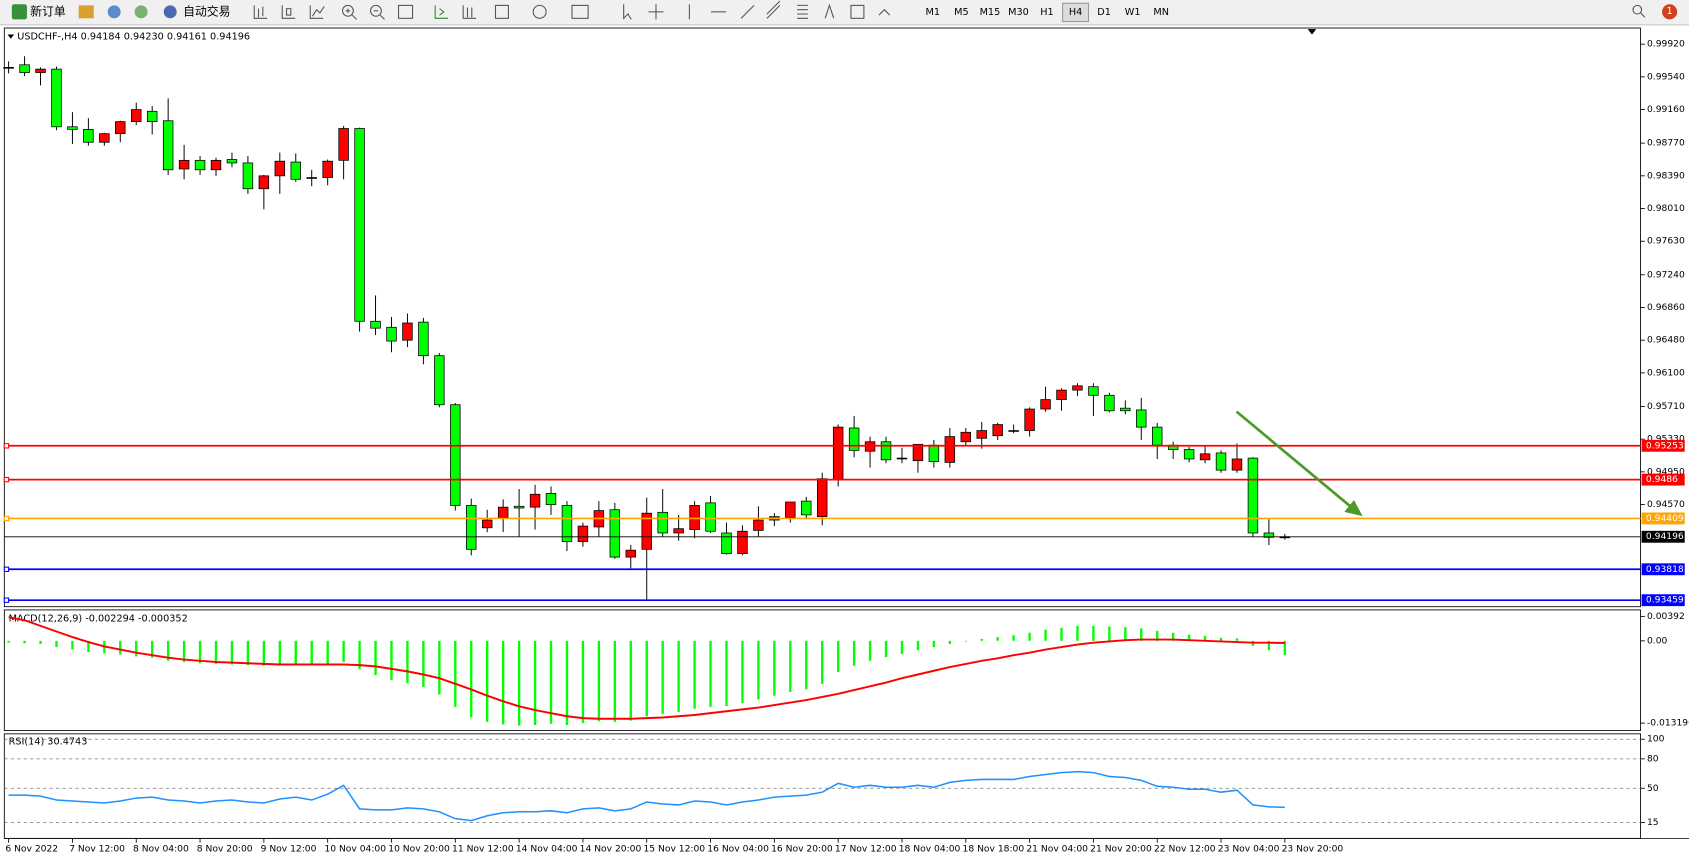 Image resolution: width=1689 pixels, height=861 pixels. I want to click on x-tick-label: 9 Nov 12:00, so click(289, 850).